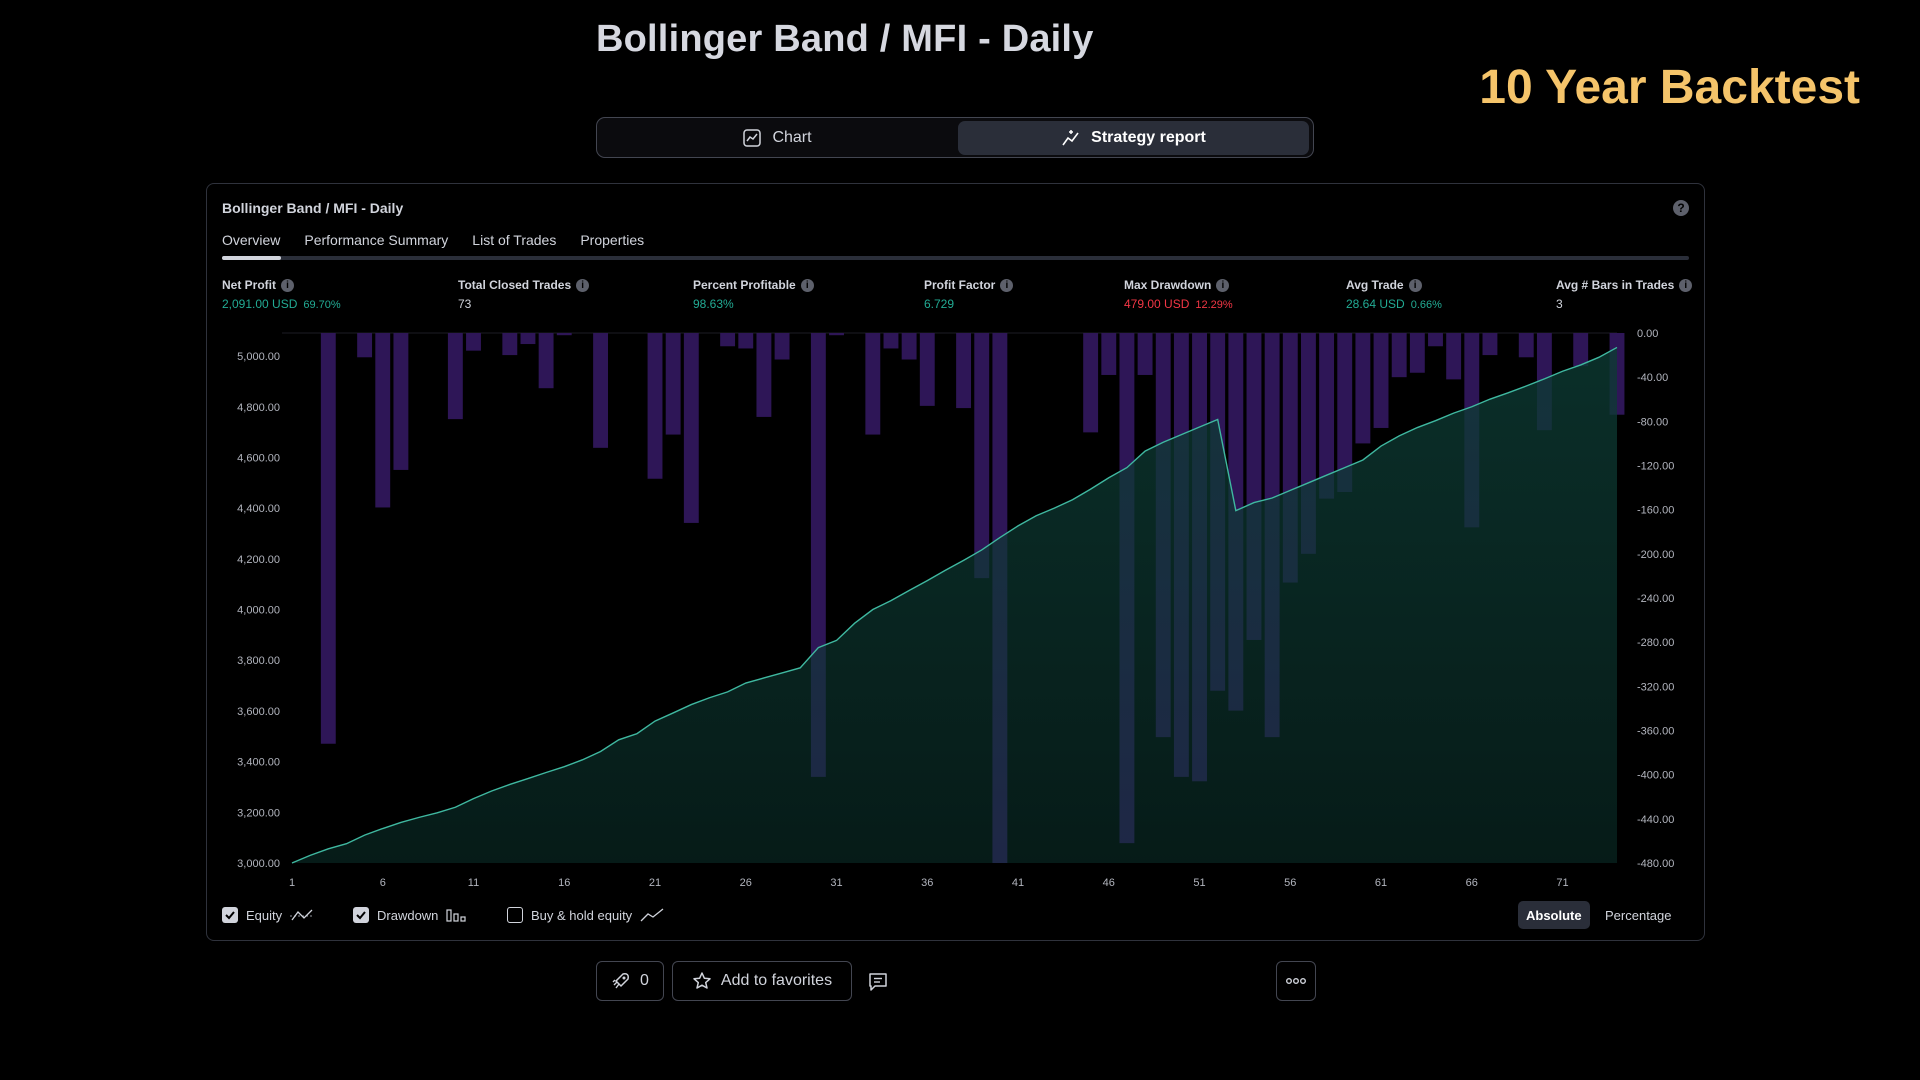 This screenshot has height=1080, width=1920. What do you see at coordinates (702, 980) in the screenshot?
I see `star-icon` at bounding box center [702, 980].